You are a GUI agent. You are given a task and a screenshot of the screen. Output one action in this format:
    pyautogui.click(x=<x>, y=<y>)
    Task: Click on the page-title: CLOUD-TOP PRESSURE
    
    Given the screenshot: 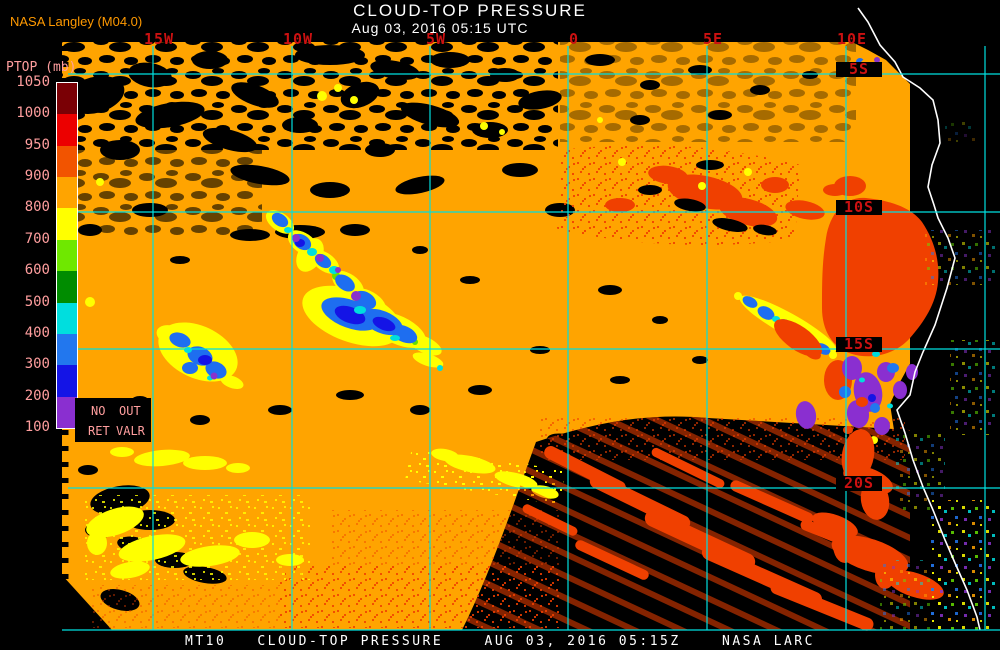 What is the action you would take?
    pyautogui.click(x=470, y=10)
    